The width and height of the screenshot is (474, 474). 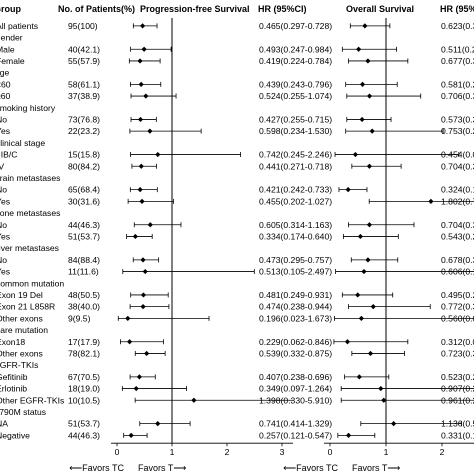 What do you see at coordinates (30, 178) in the screenshot?
I see `row-label: Brain metastases` at bounding box center [30, 178].